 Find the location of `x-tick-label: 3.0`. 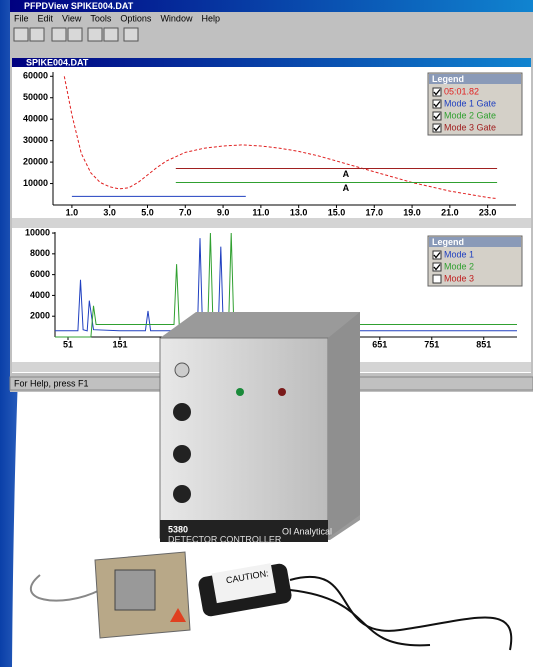

x-tick-label: 3.0 is located at coordinates (109, 212).